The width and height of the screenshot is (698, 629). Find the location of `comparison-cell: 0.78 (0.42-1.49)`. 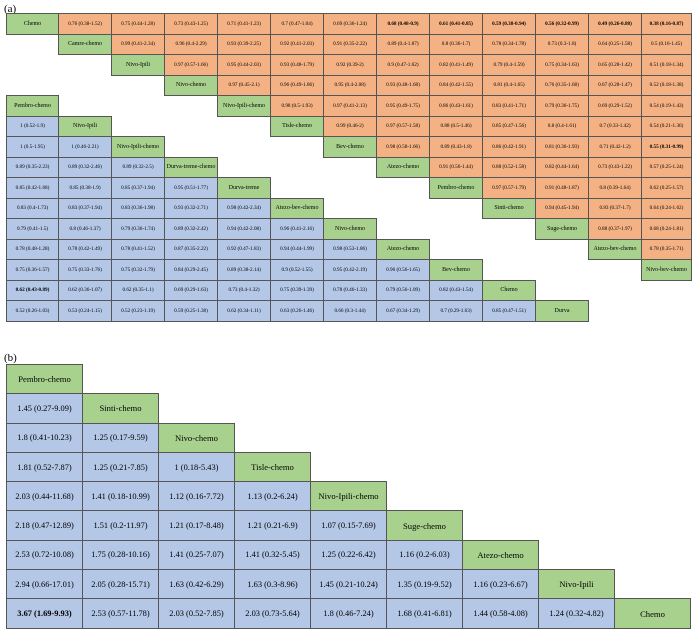

comparison-cell: 0.78 (0.42-1.49) is located at coordinates (85, 249).